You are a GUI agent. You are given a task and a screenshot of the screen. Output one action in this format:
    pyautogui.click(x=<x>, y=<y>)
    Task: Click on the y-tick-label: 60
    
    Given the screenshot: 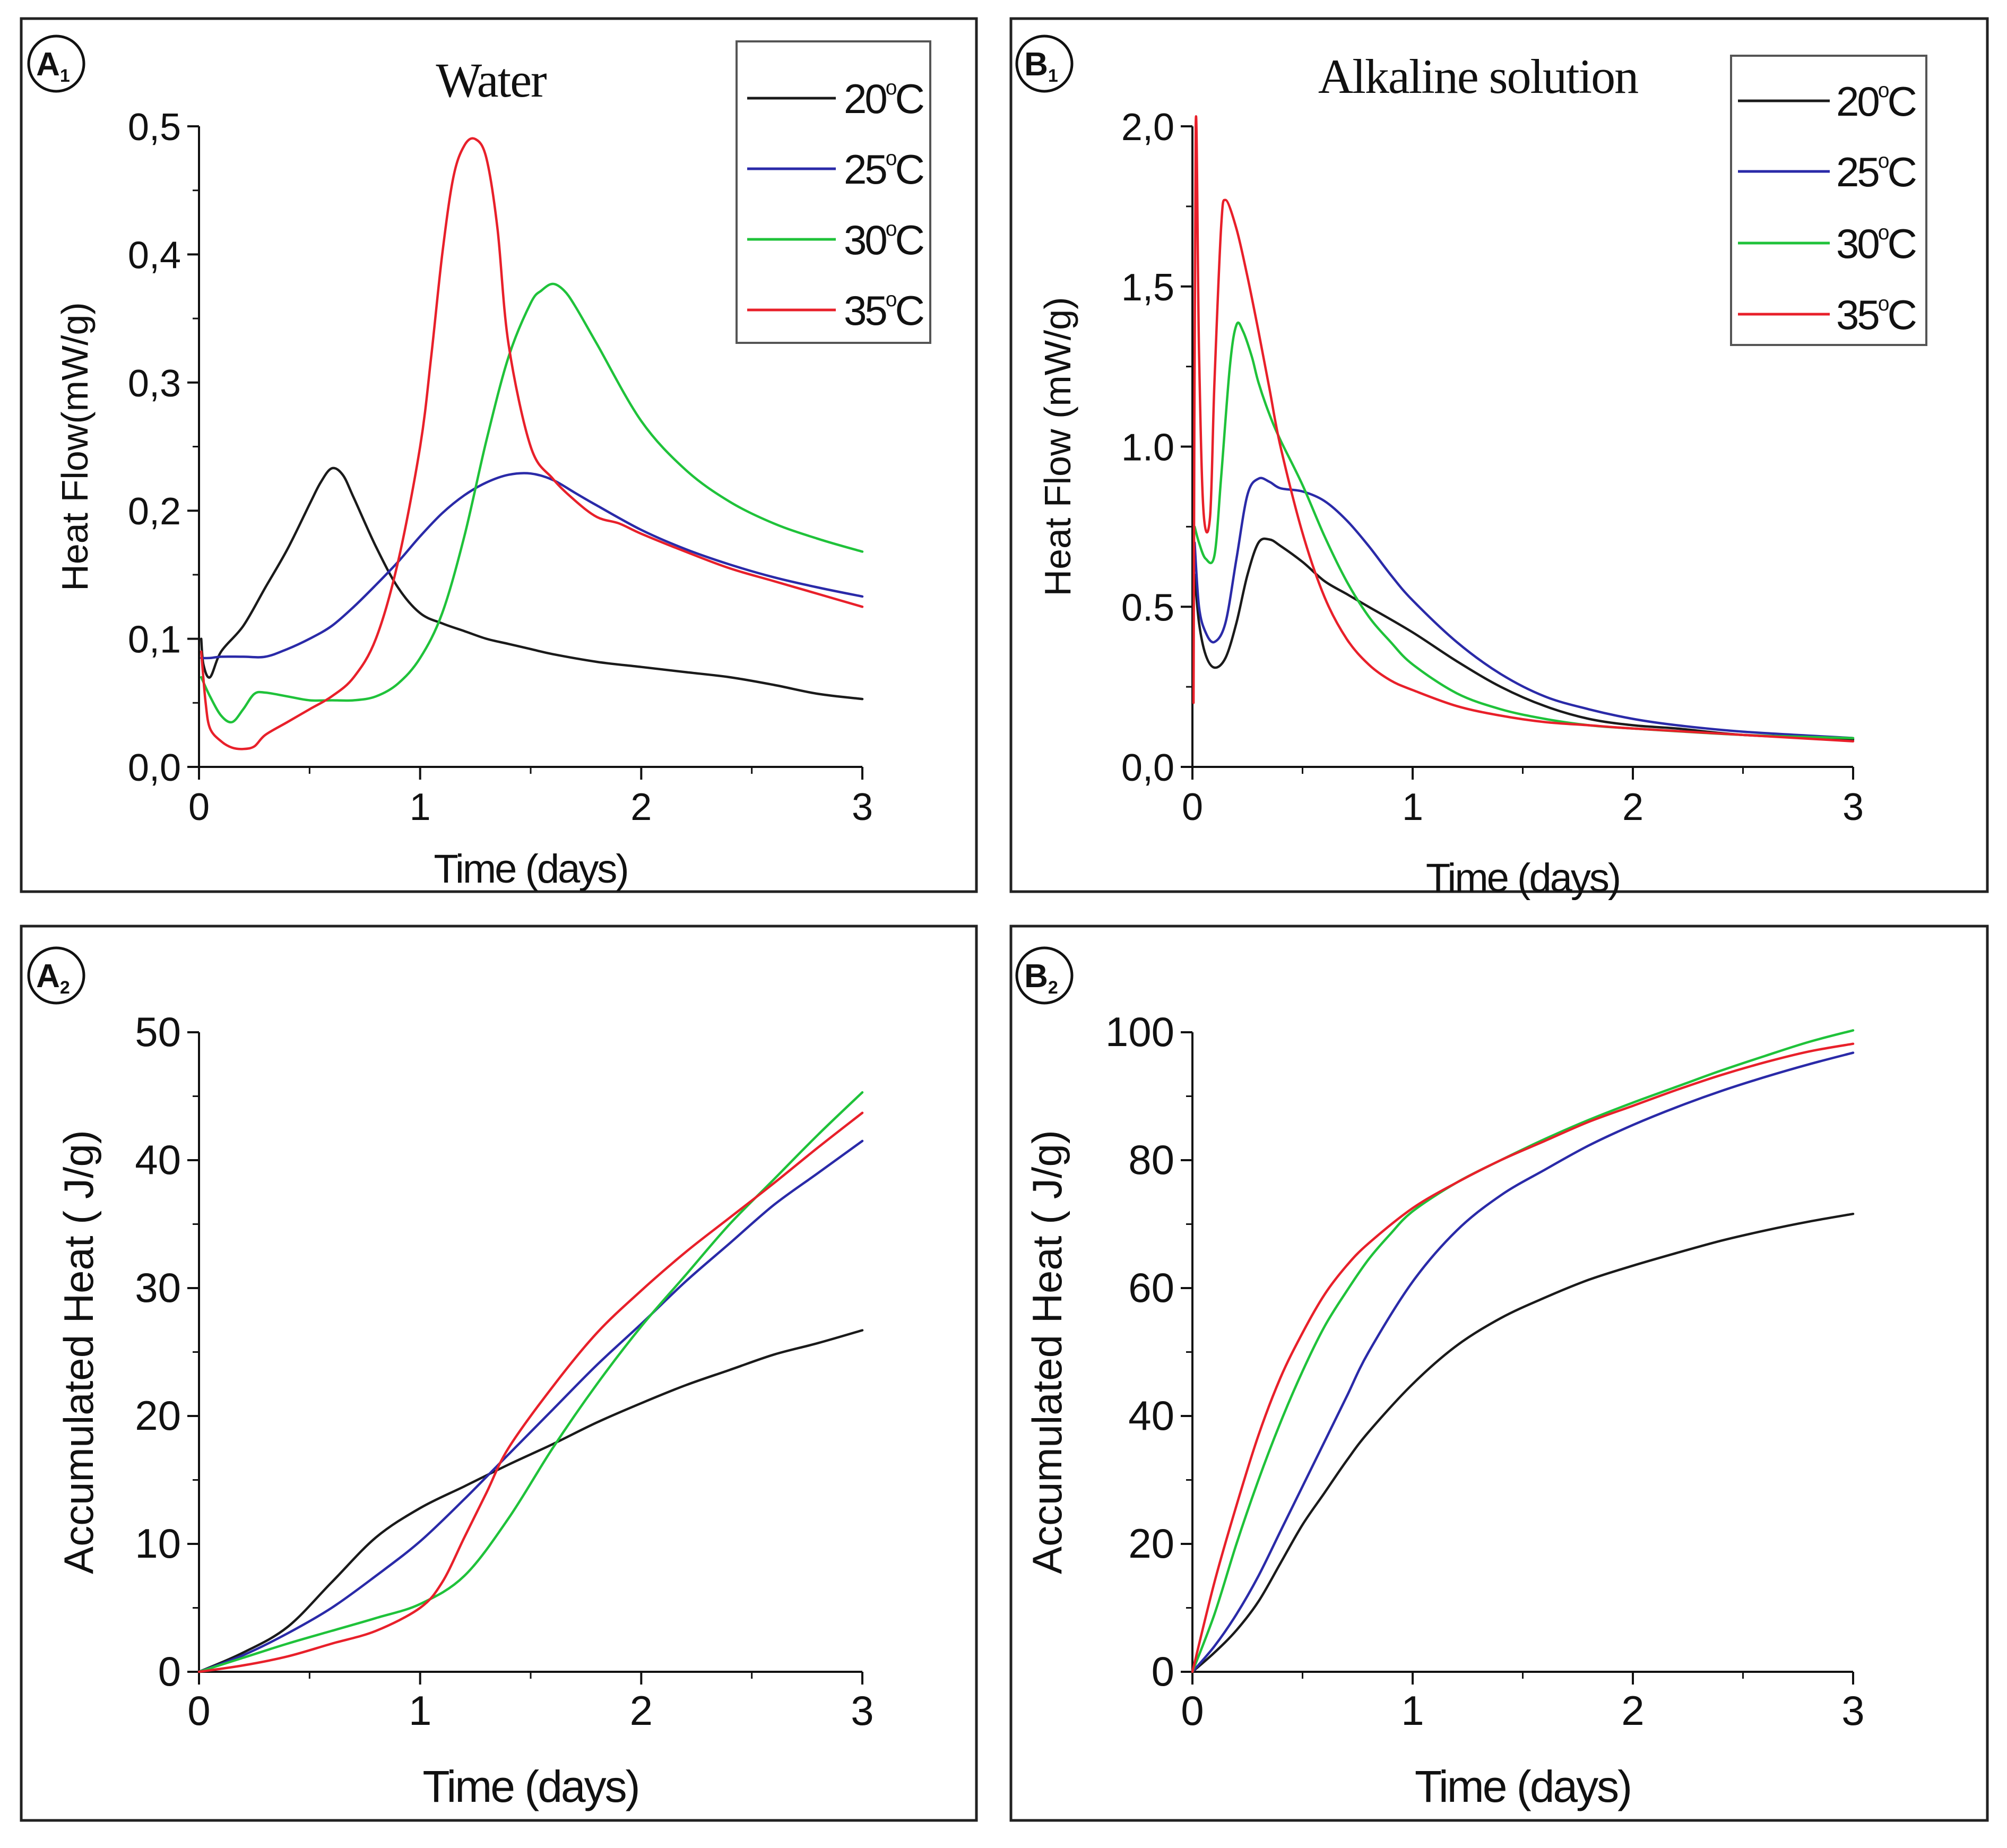 What is the action you would take?
    pyautogui.click(x=1151, y=1287)
    